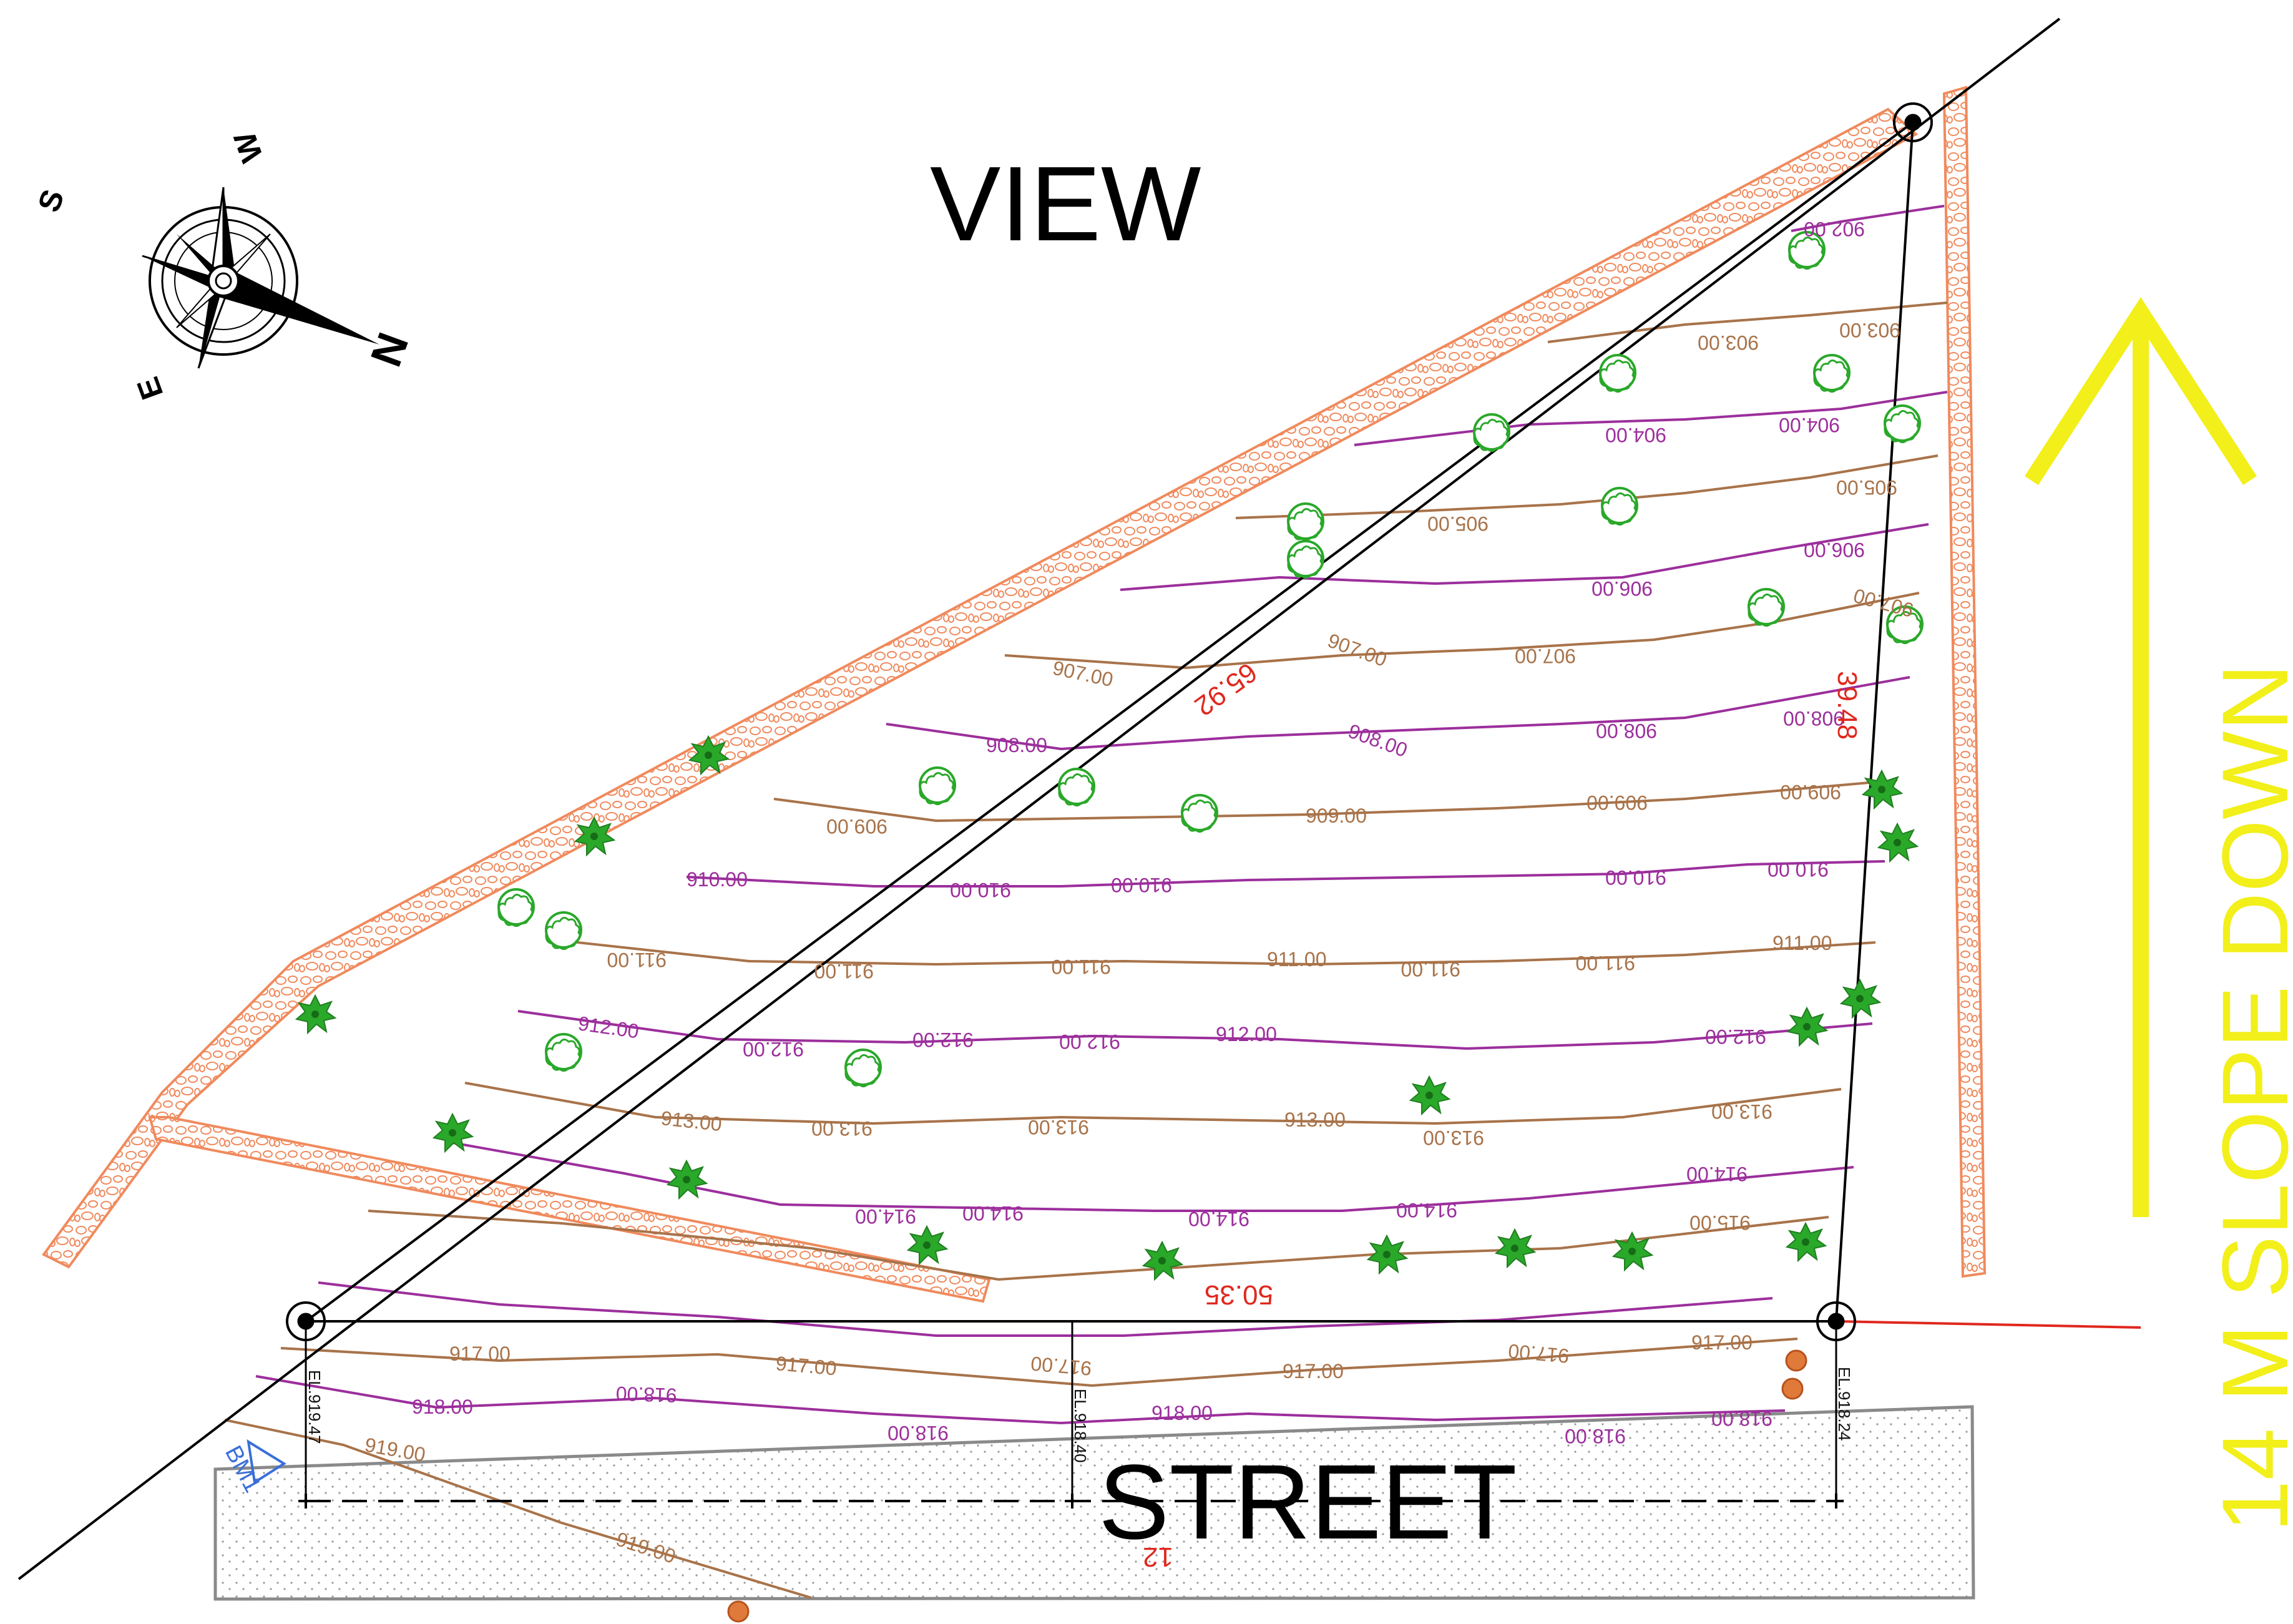 This screenshot has width=2293, height=1624. Describe the element at coordinates (390, 350) in the screenshot. I see `compass-n: N` at that location.